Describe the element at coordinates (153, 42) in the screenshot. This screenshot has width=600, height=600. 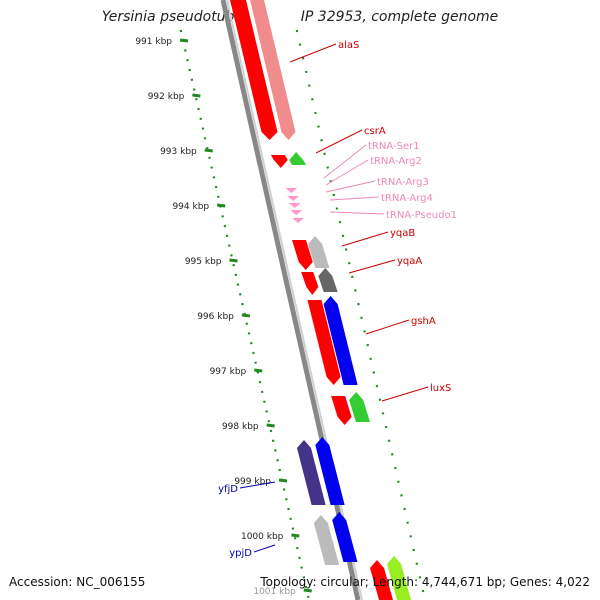
I see `tick-label: 991 kbp` at that location.